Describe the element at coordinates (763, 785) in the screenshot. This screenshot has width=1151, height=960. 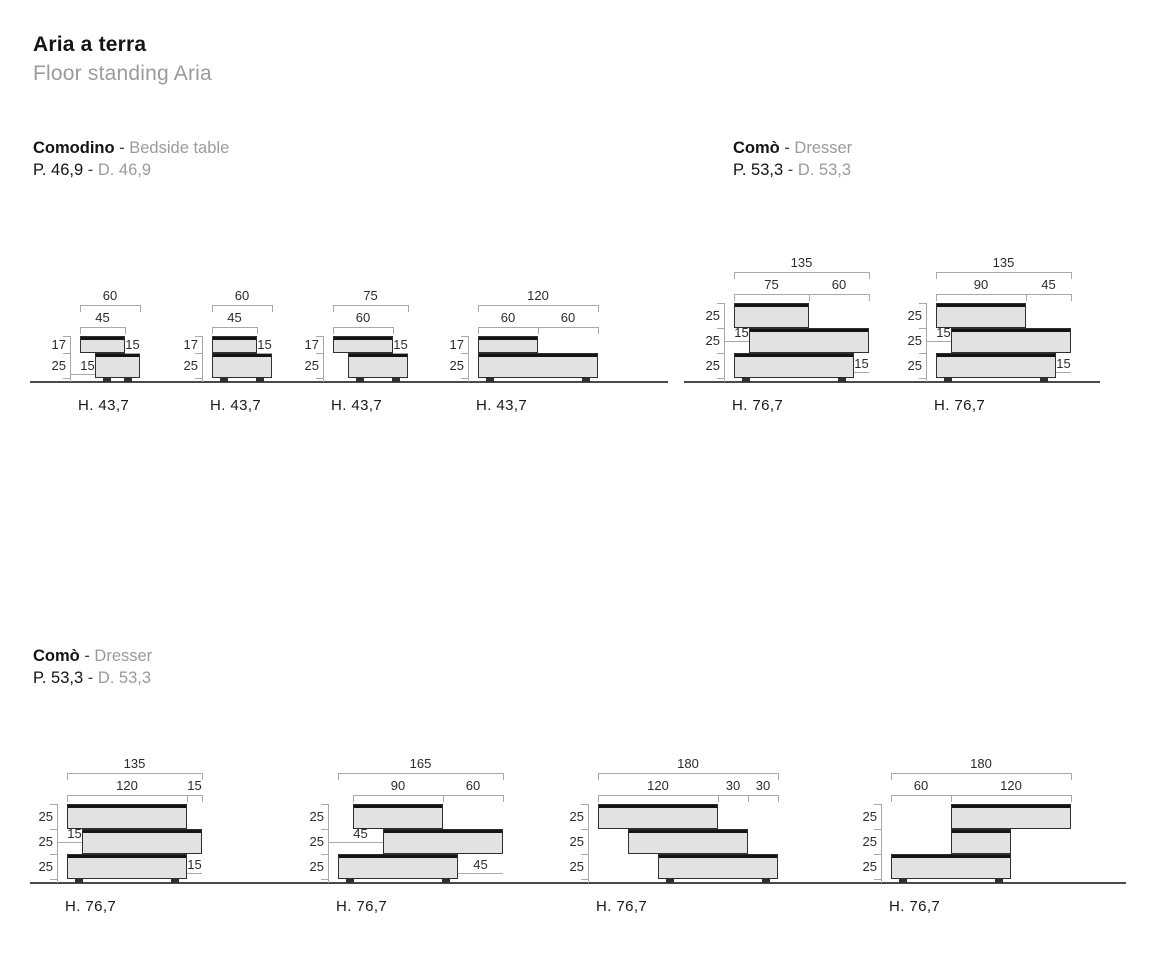
I see `width-dim-label: 30` at that location.